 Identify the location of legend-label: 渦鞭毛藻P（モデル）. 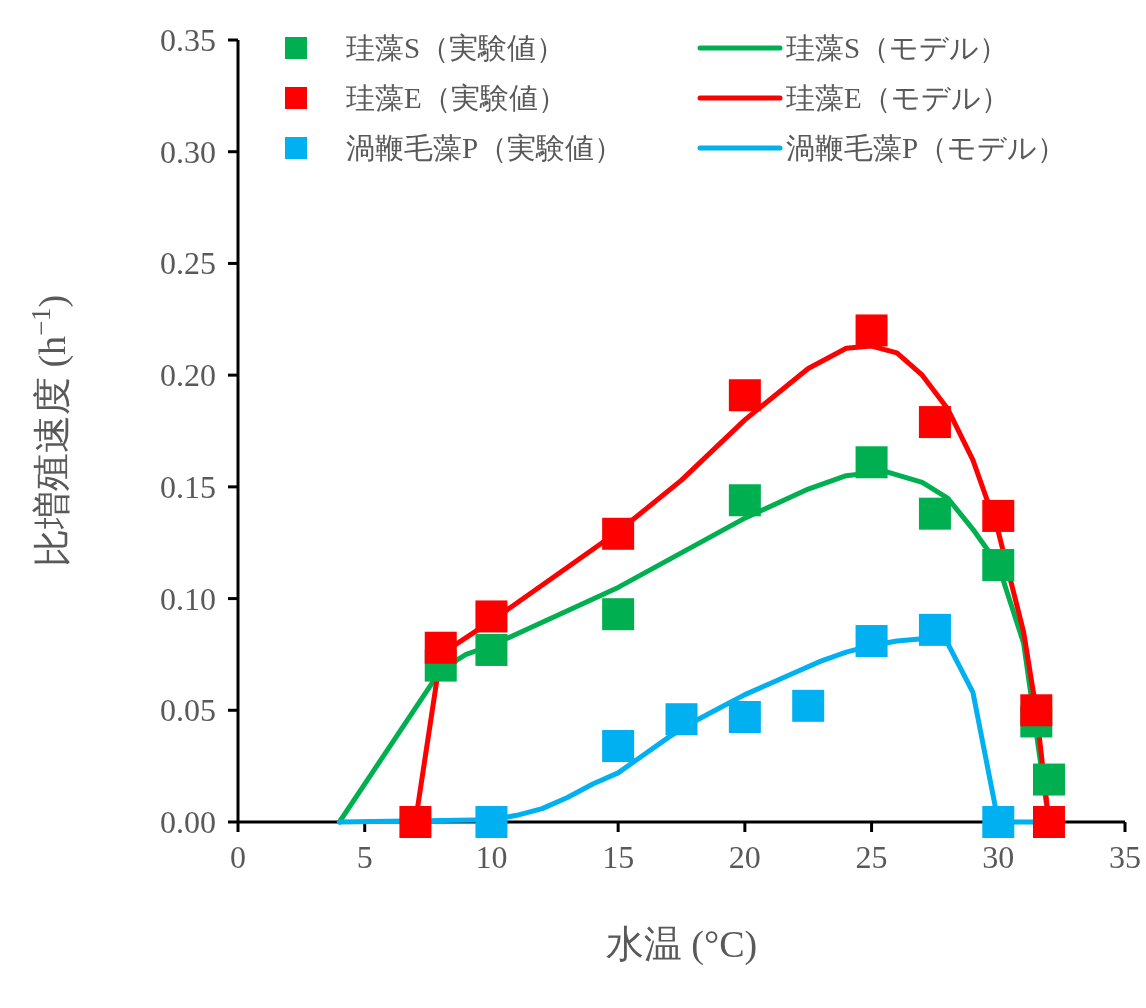
(926, 148).